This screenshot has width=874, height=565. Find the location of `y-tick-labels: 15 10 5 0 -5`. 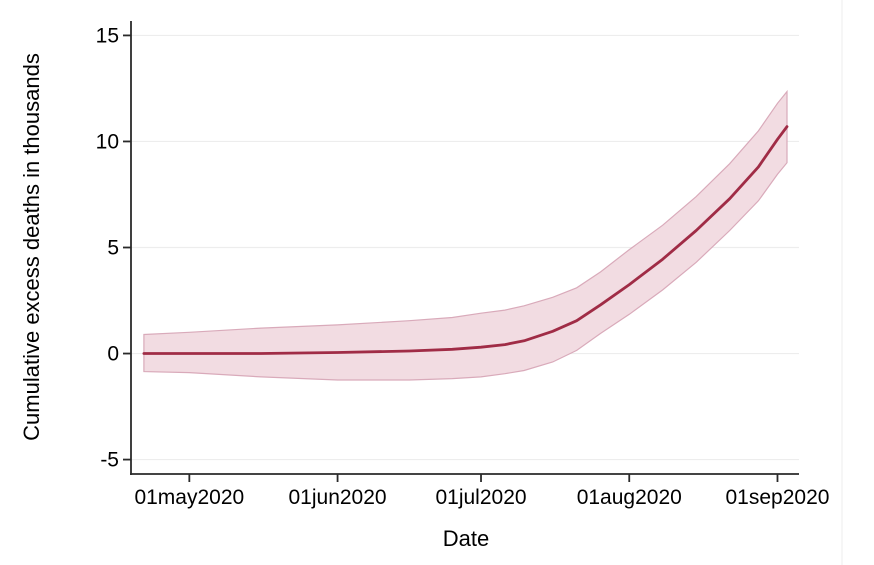

y-tick-labels: 15 10 5 0 -5 is located at coordinates (113, 248).